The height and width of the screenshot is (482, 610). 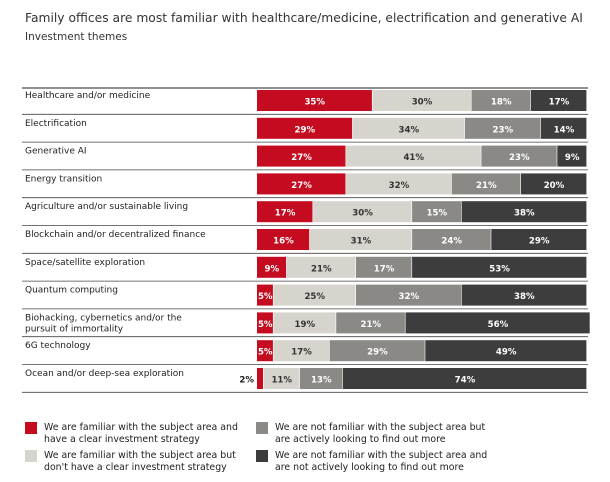 What do you see at coordinates (283, 242) in the screenshot?
I see `data-label: 16%` at bounding box center [283, 242].